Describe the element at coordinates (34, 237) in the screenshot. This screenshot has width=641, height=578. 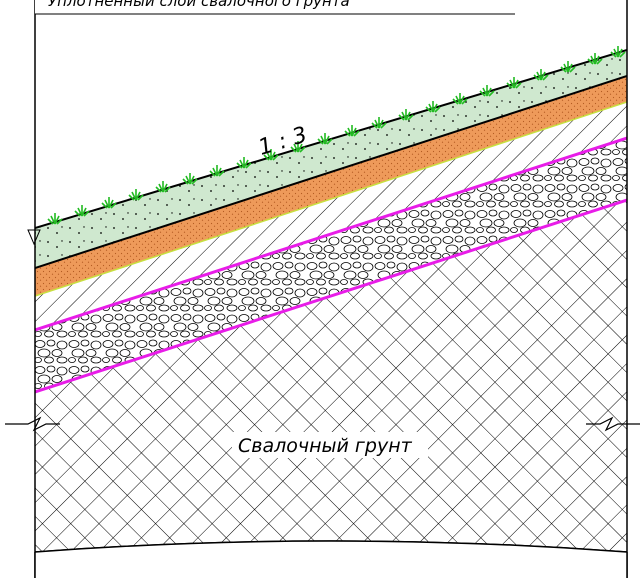
I see `ground-marker-icon` at that location.